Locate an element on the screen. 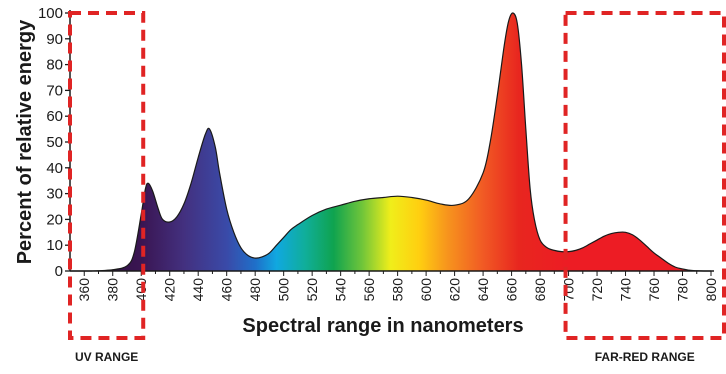  x-tick-label: 600 is located at coordinates (426, 290).